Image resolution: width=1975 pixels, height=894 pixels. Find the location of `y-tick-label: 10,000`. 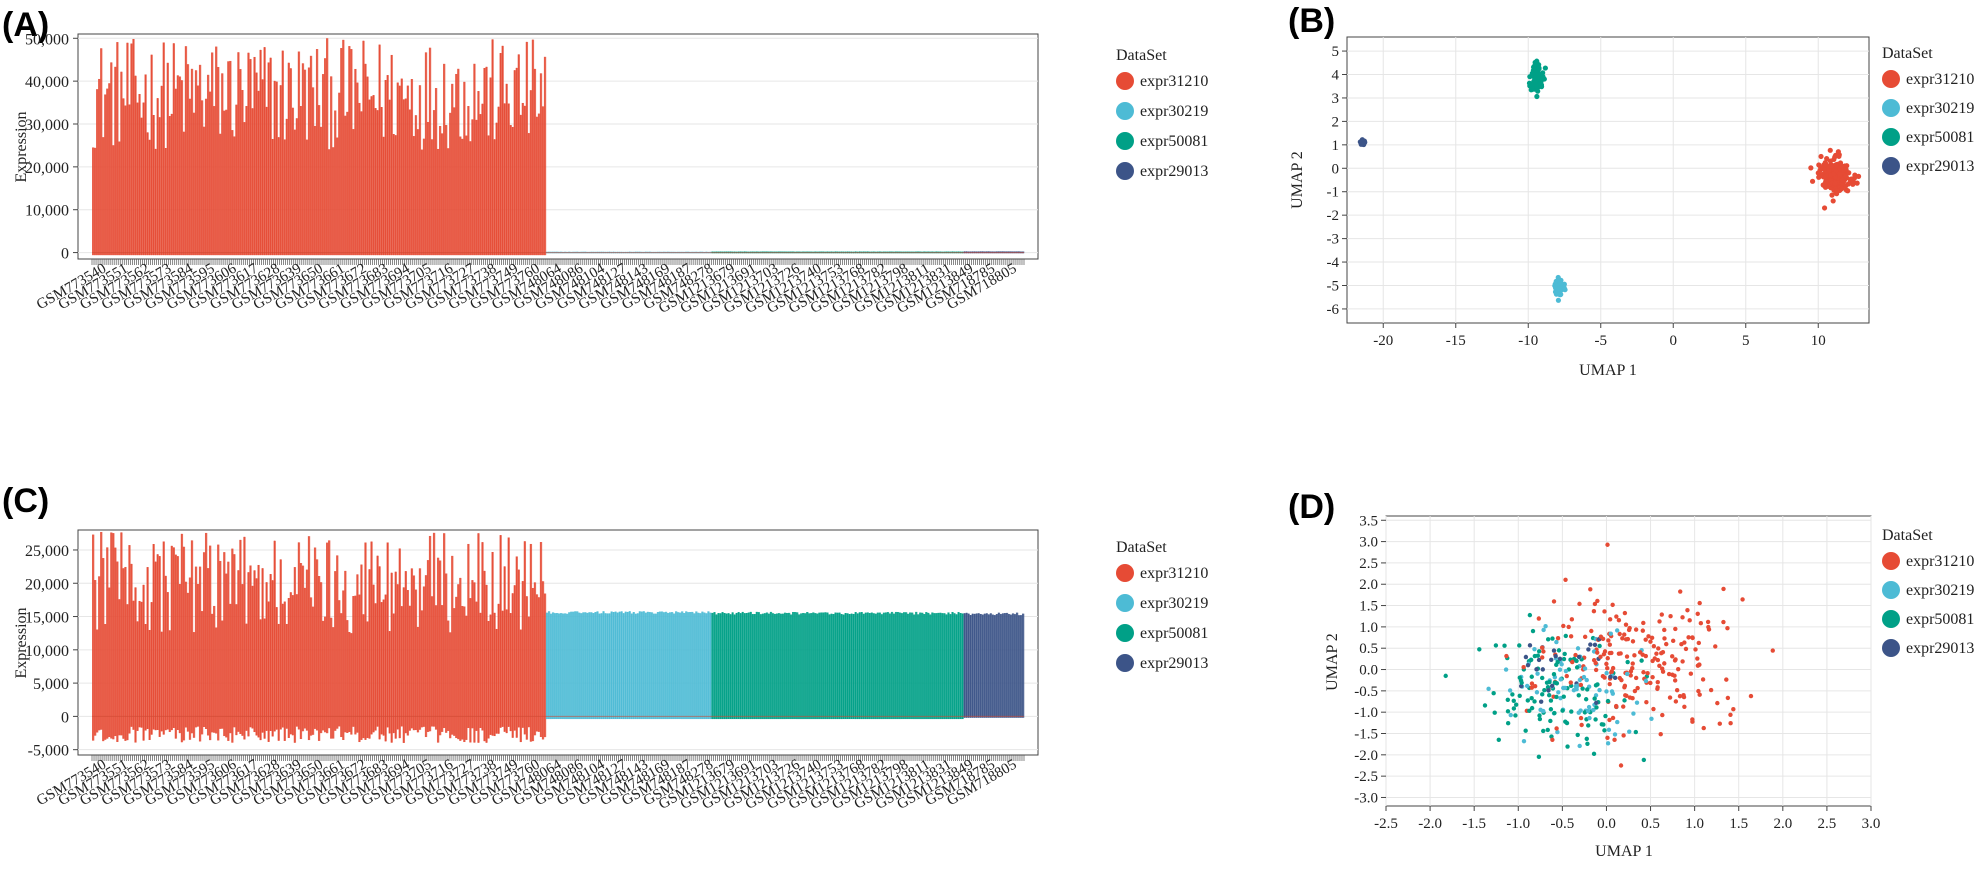

y-tick-label: 10,000 is located at coordinates (47, 651).